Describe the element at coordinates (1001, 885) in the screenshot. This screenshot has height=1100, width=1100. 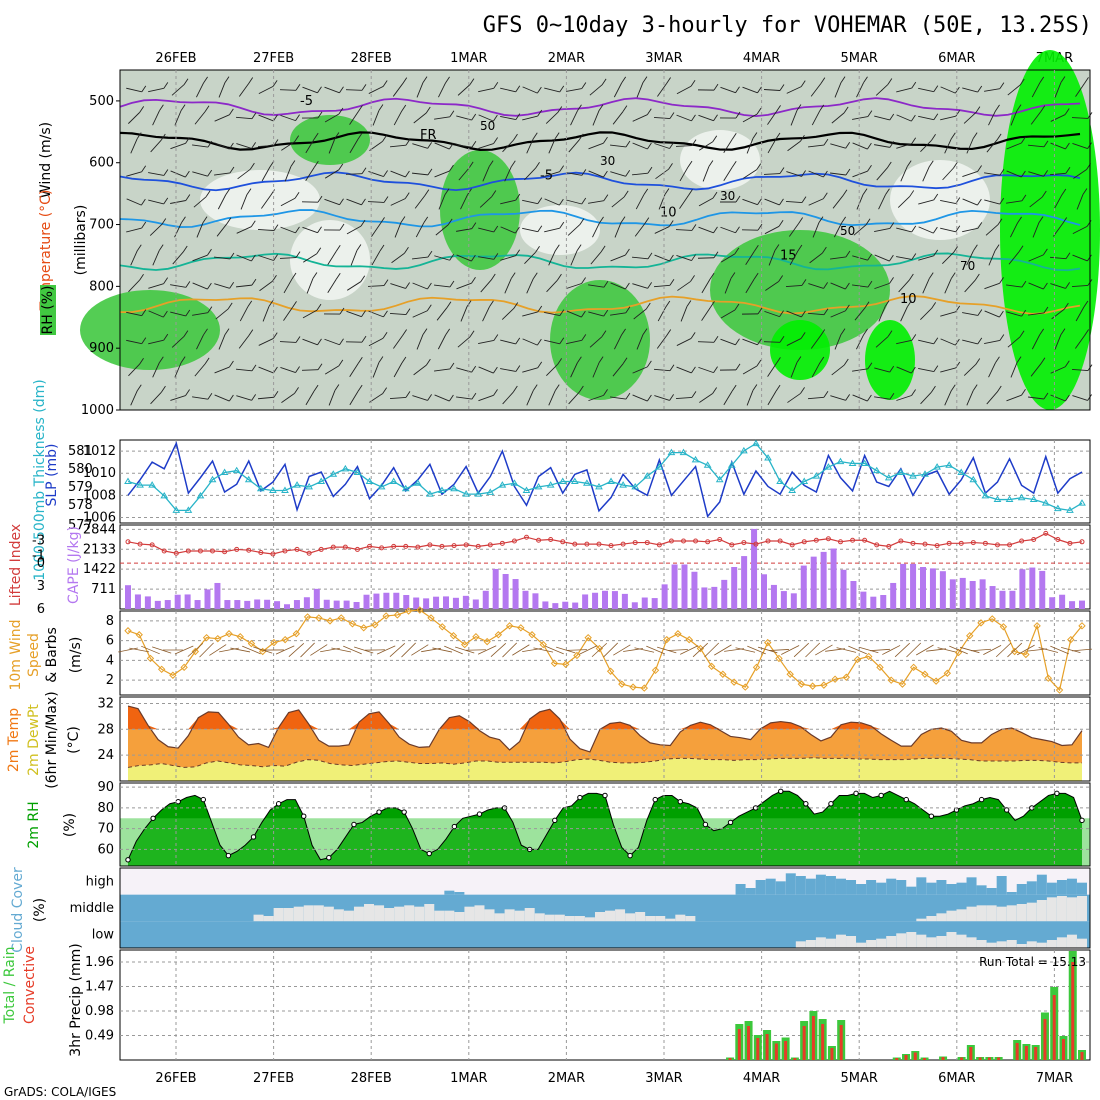
I see `cloud-bar-high` at that location.